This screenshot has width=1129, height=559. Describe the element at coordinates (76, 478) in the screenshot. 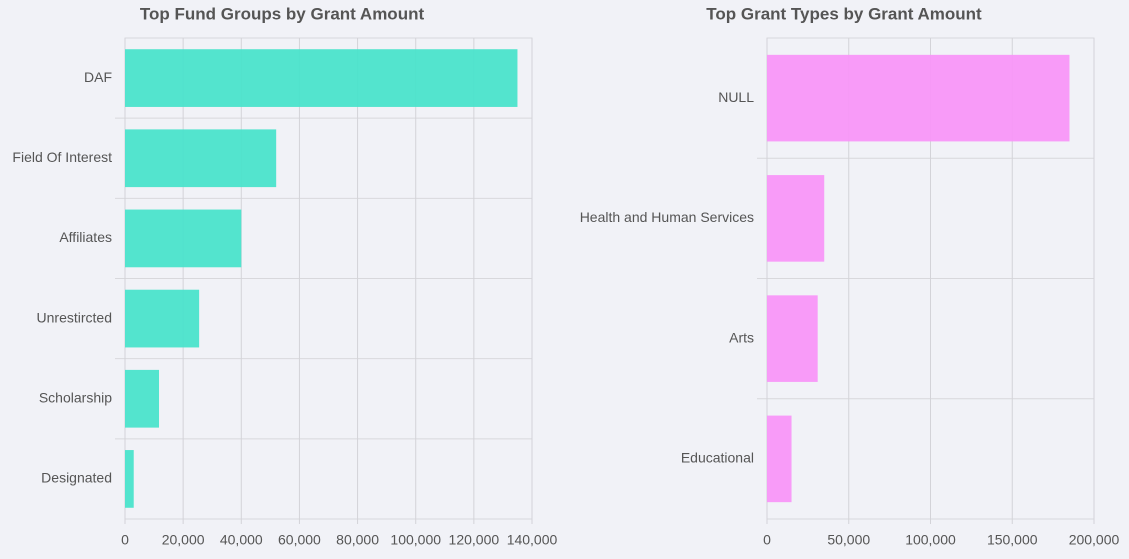

I see `y-tick-label: Designated` at that location.